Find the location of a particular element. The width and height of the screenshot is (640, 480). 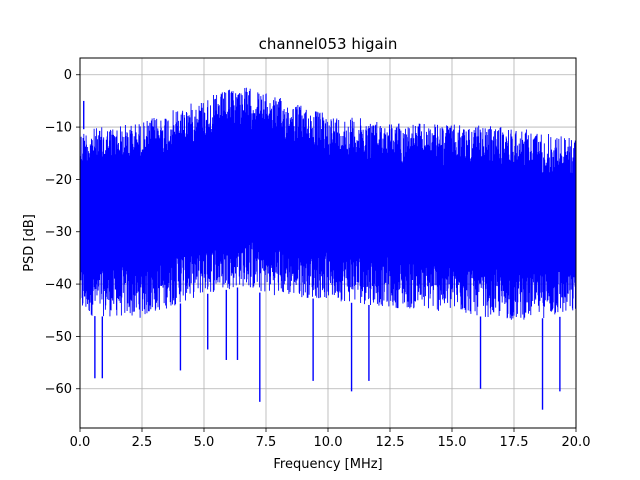

chart-title: channel053 higain is located at coordinates (328, 44).